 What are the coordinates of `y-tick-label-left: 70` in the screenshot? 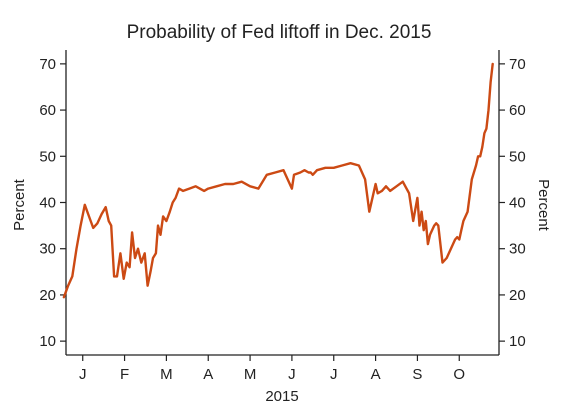 It's located at (47, 64).